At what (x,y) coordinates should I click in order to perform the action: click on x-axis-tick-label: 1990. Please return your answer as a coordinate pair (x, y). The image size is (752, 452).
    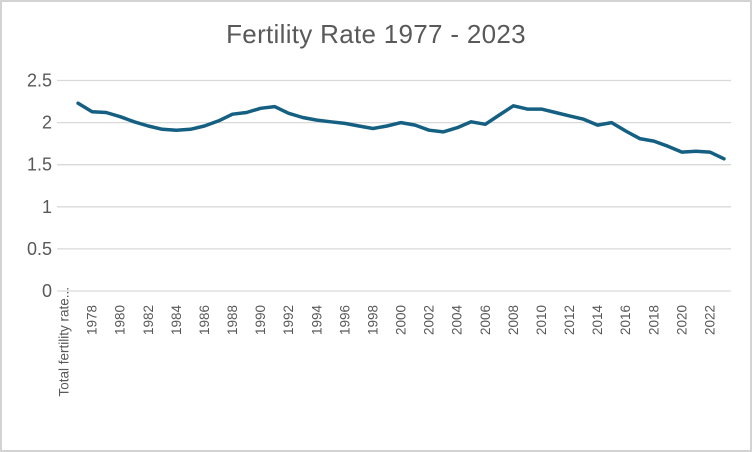
    Looking at the image, I should click on (260, 320).